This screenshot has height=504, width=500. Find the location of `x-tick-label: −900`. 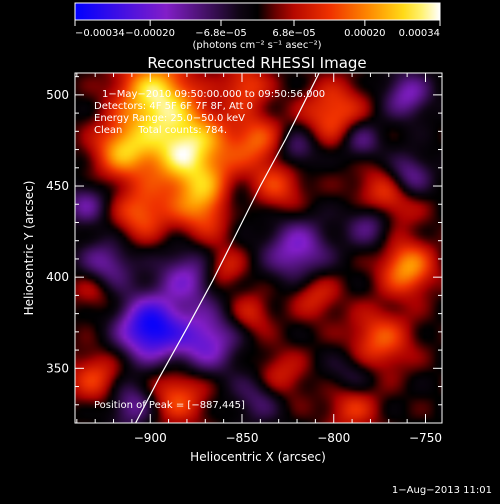

x-tick-label: −900 is located at coordinates (150, 438).